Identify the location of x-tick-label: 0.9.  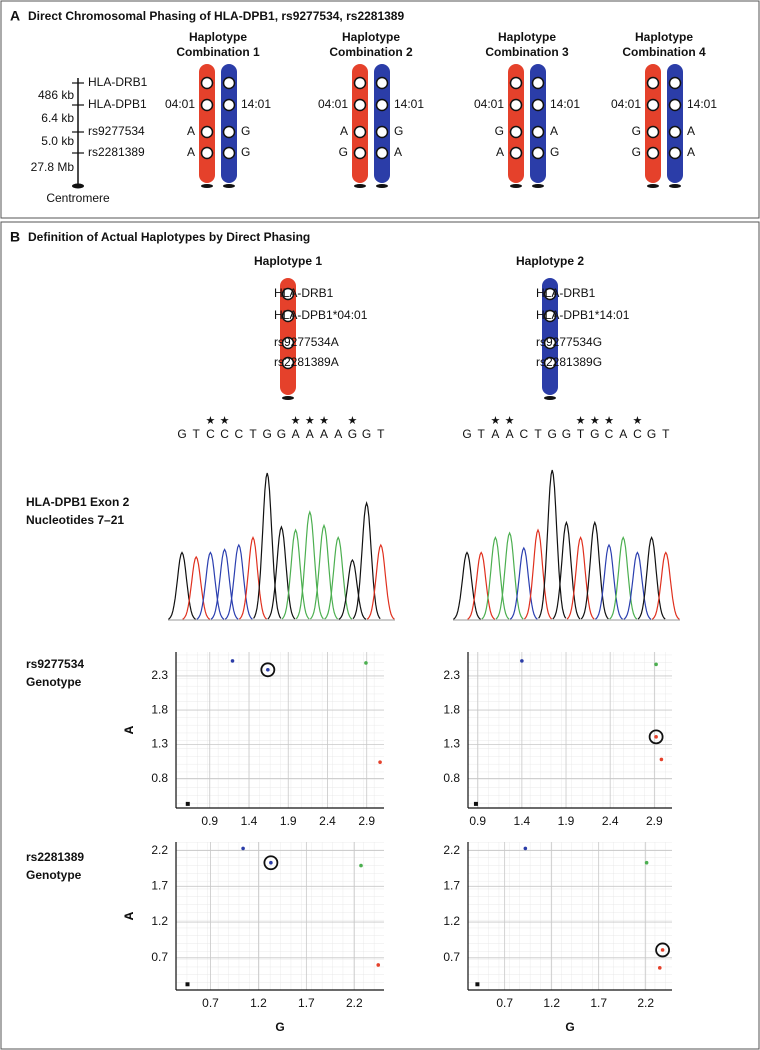
(477, 821).